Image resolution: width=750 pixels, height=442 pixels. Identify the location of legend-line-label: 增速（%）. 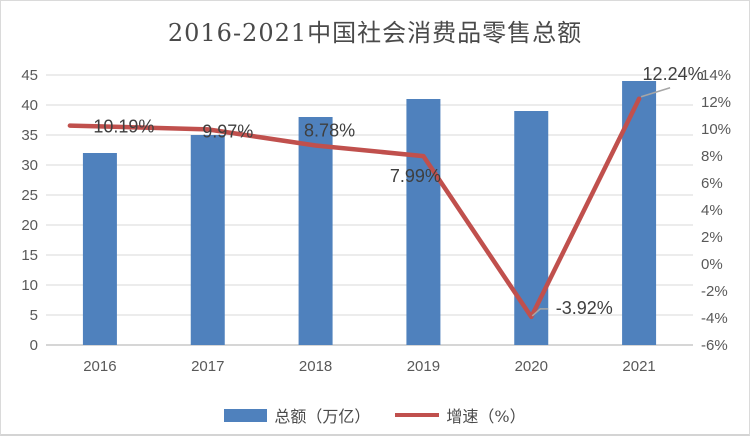
(486, 416).